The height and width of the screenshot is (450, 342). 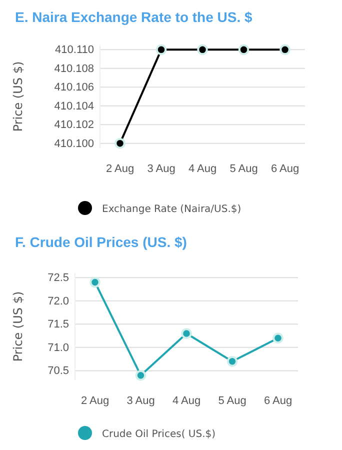 What do you see at coordinates (74, 125) in the screenshot?
I see `y-tick-label: 410.102` at bounding box center [74, 125].